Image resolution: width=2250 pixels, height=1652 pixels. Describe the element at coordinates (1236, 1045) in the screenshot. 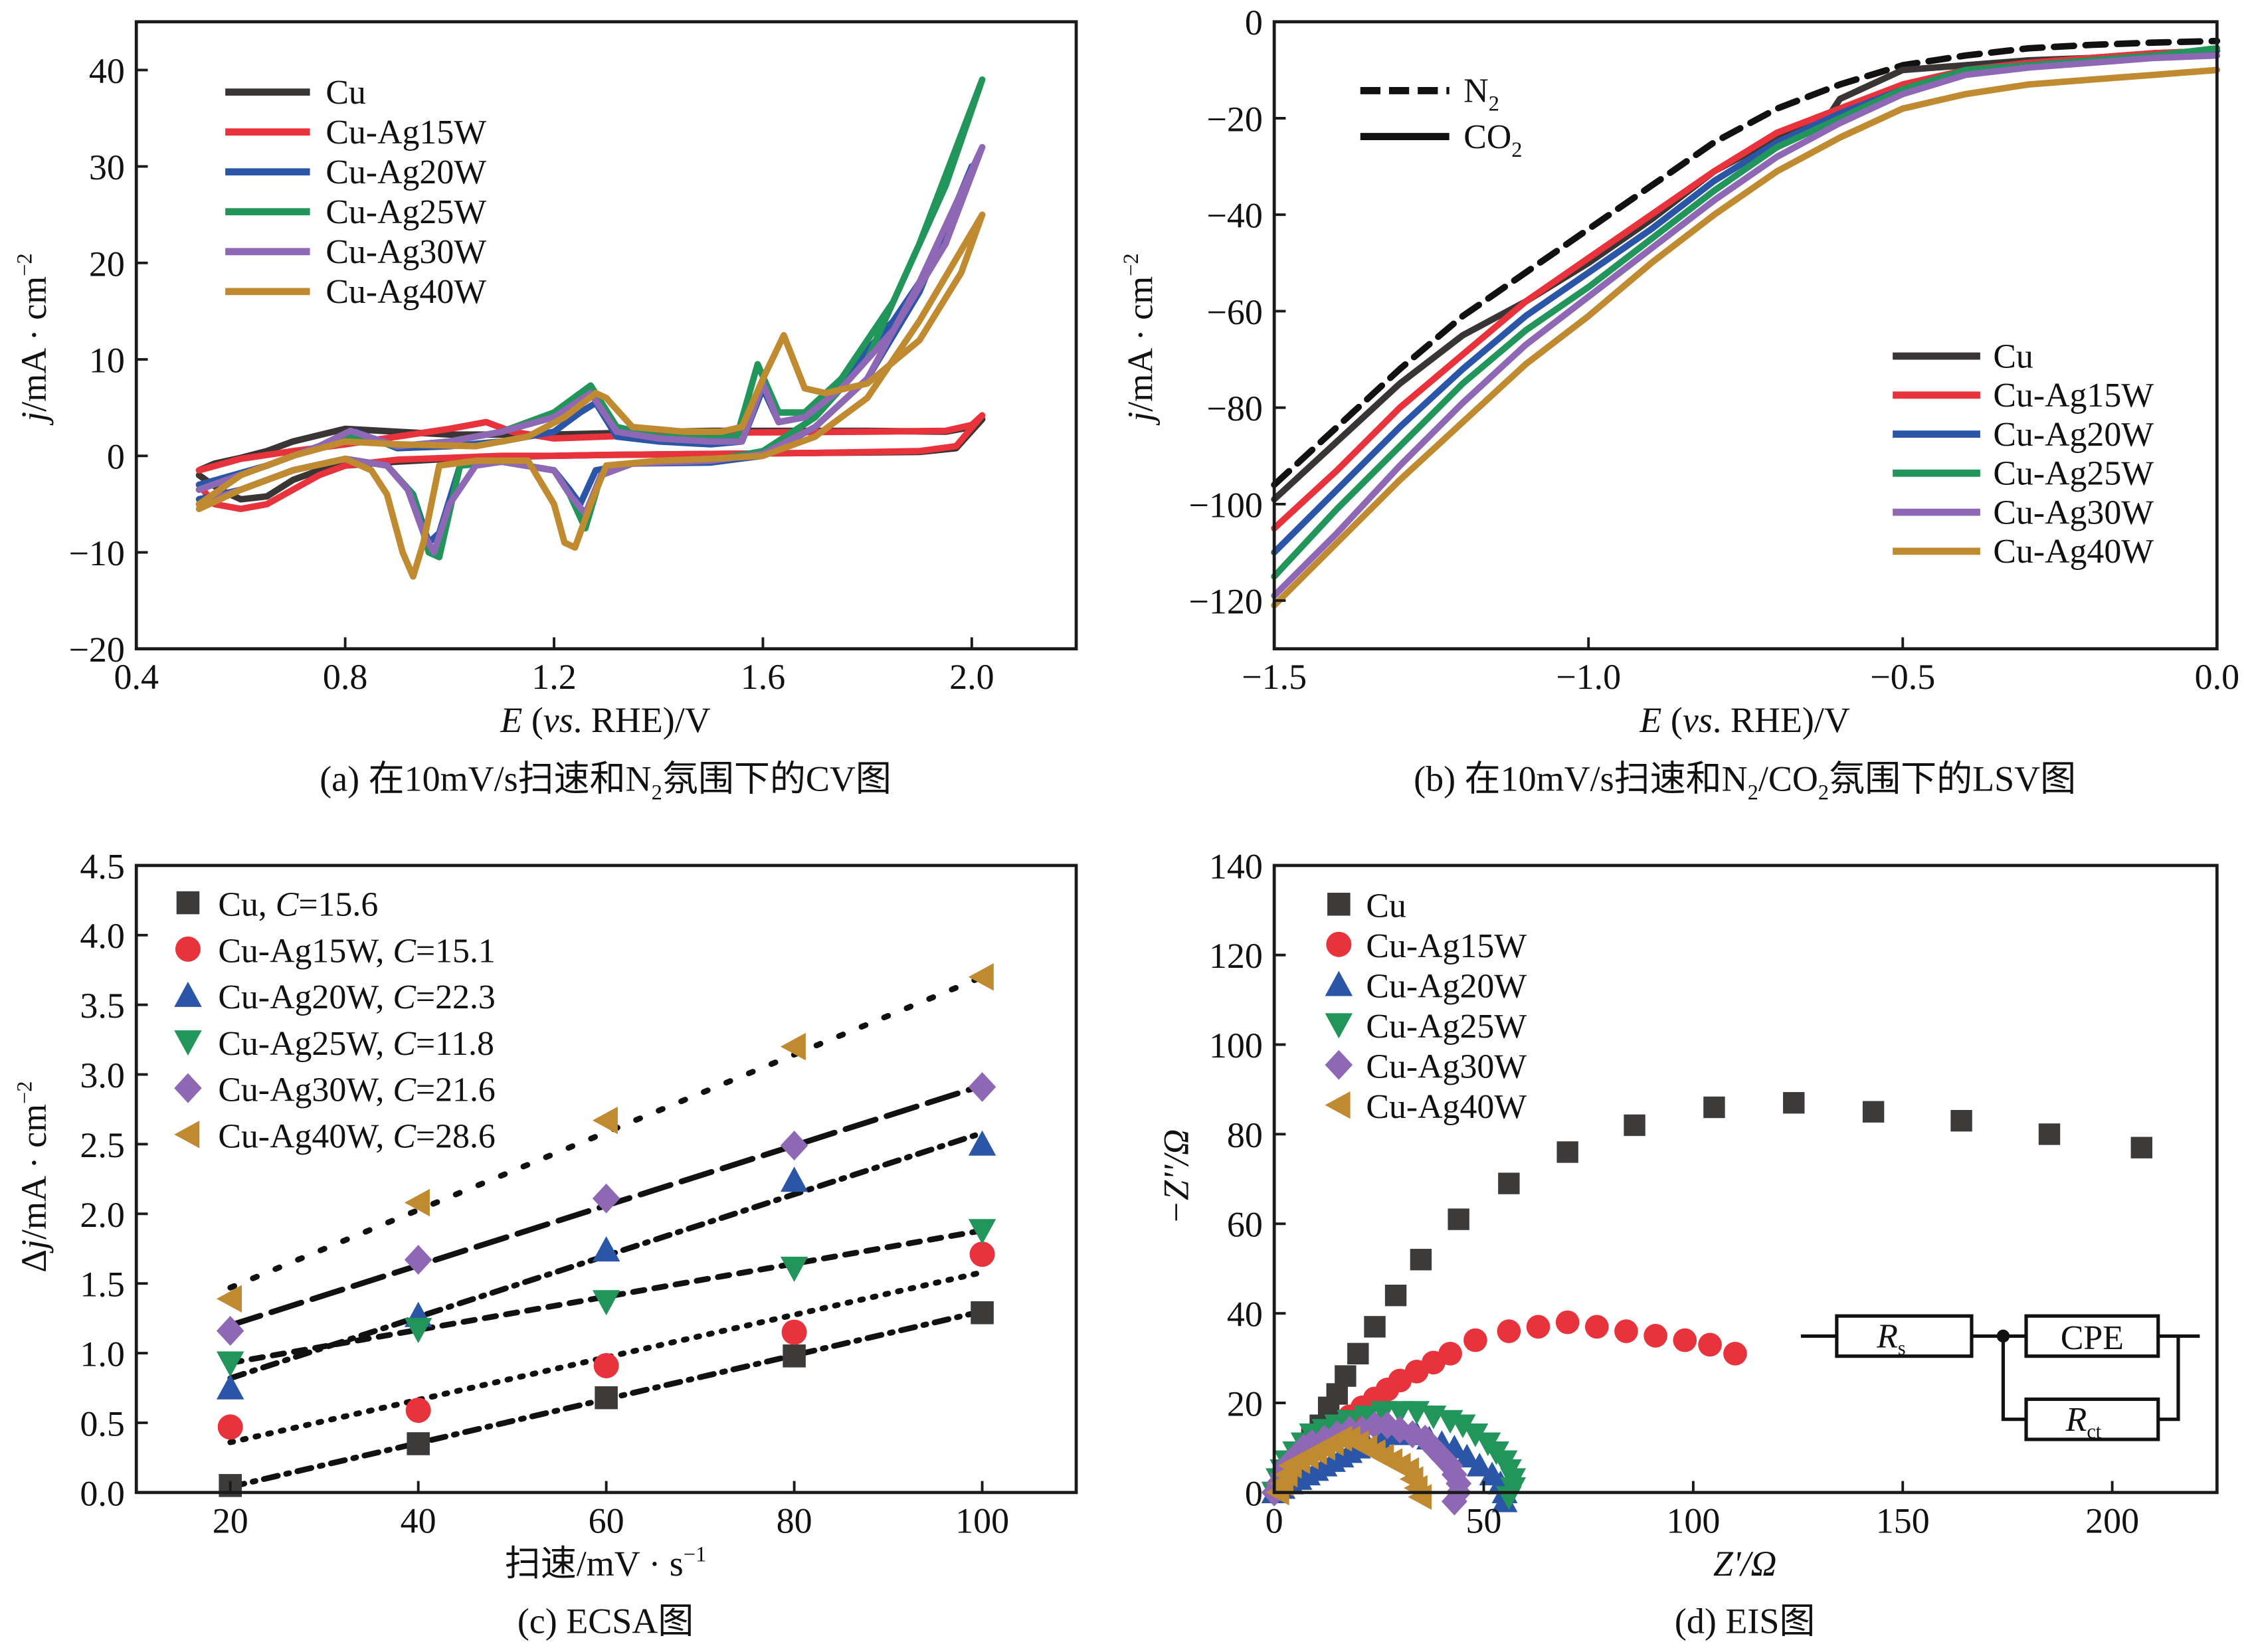

I see `panel-d-y-tick-label: 100` at that location.